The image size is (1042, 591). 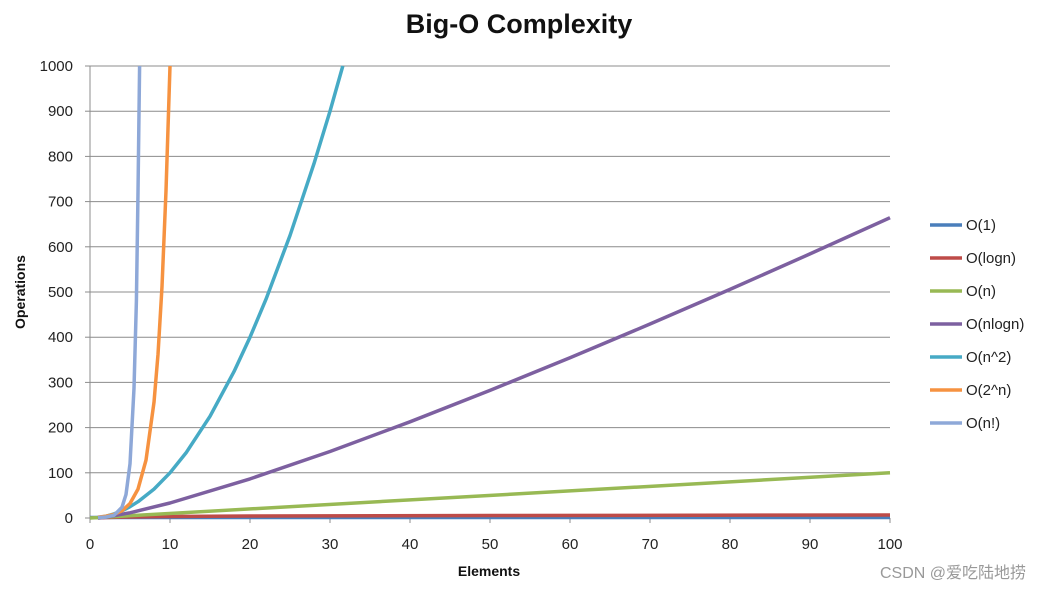 What do you see at coordinates (60, 473) in the screenshot?
I see `y-tick-label: 100` at bounding box center [60, 473].